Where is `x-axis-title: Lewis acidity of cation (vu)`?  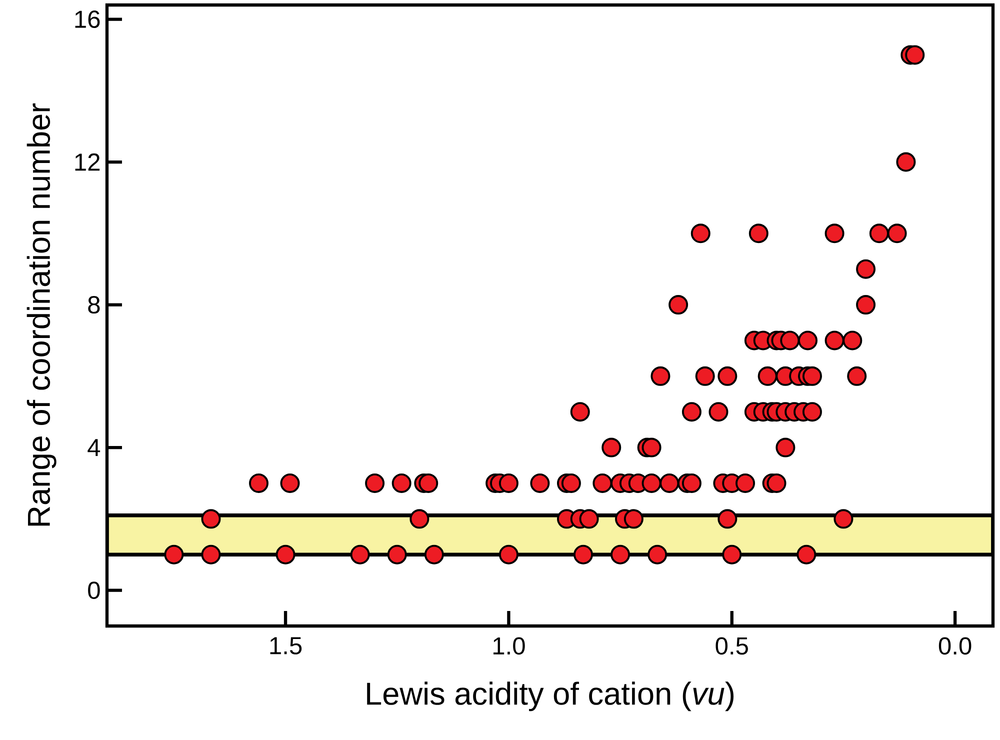
x-axis-title: Lewis acidity of cation (vu) is located at coordinates (550, 697).